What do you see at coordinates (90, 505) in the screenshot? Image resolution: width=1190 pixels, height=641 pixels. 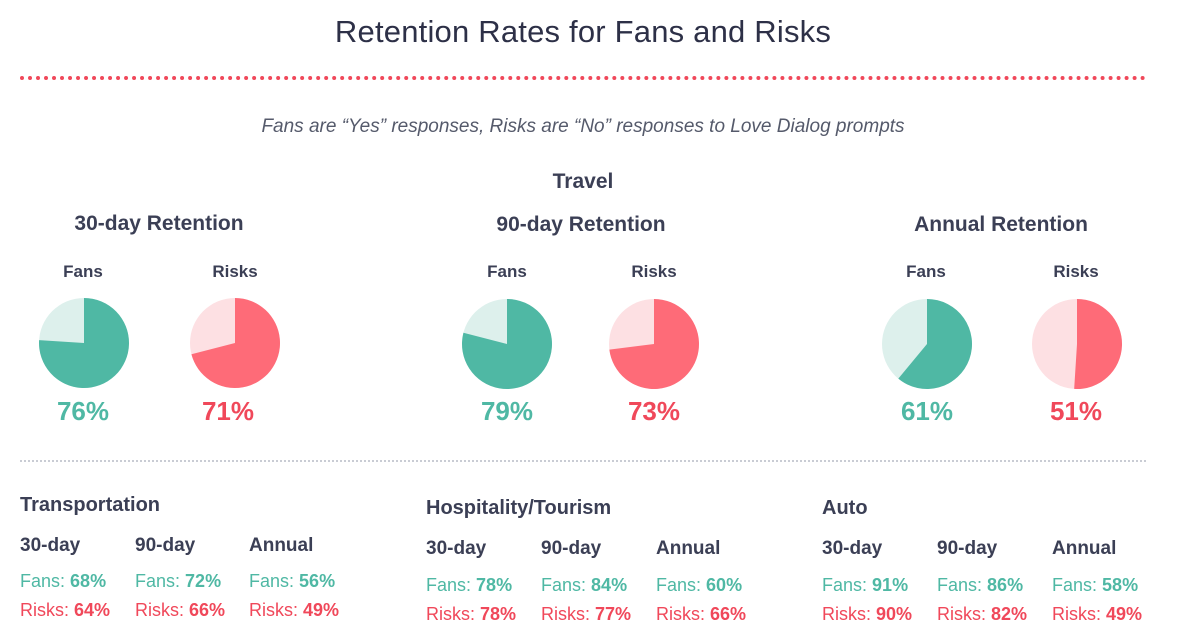 I see `industry-title-transportation: Transportation` at bounding box center [90, 505].